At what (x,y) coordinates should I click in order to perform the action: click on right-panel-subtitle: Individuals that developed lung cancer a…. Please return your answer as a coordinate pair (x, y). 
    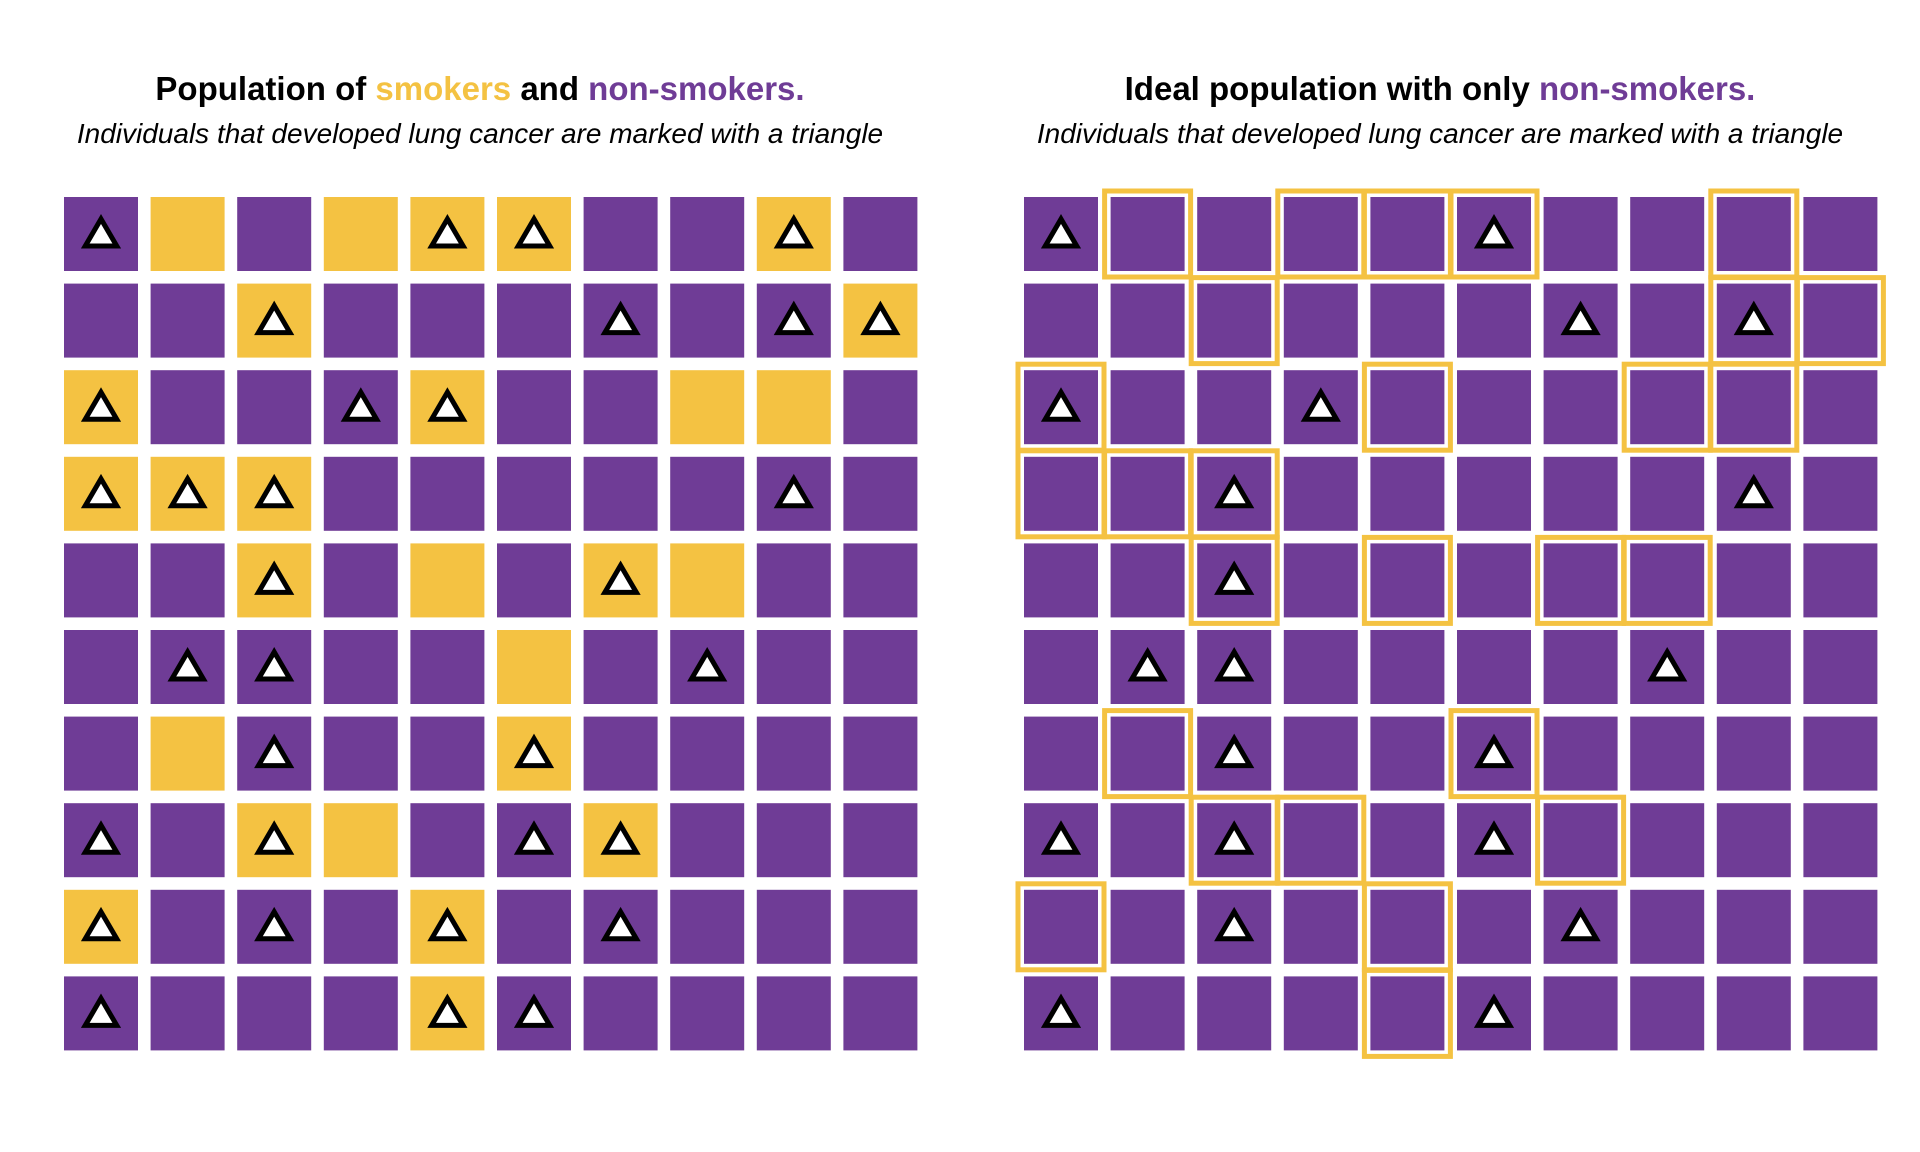
    Looking at the image, I should click on (1440, 133).